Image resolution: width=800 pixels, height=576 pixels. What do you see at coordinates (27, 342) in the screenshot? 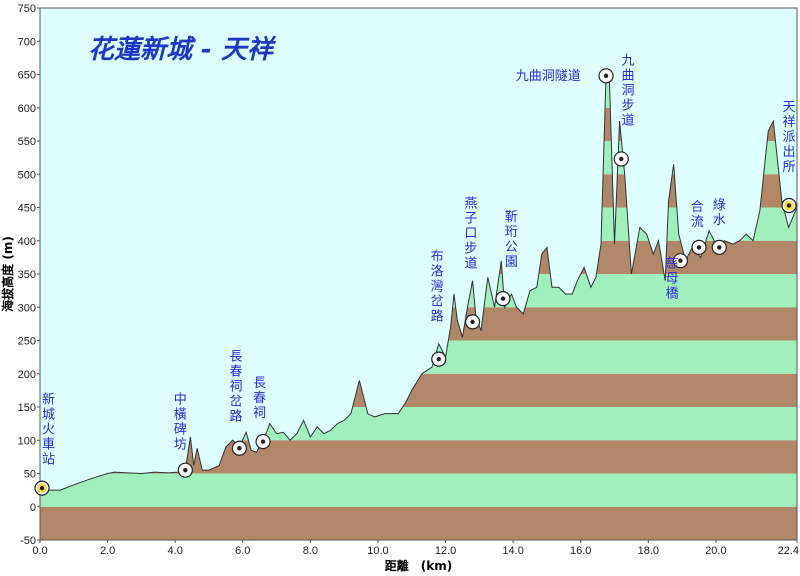
I see `y-tick-label: 250` at bounding box center [27, 342].